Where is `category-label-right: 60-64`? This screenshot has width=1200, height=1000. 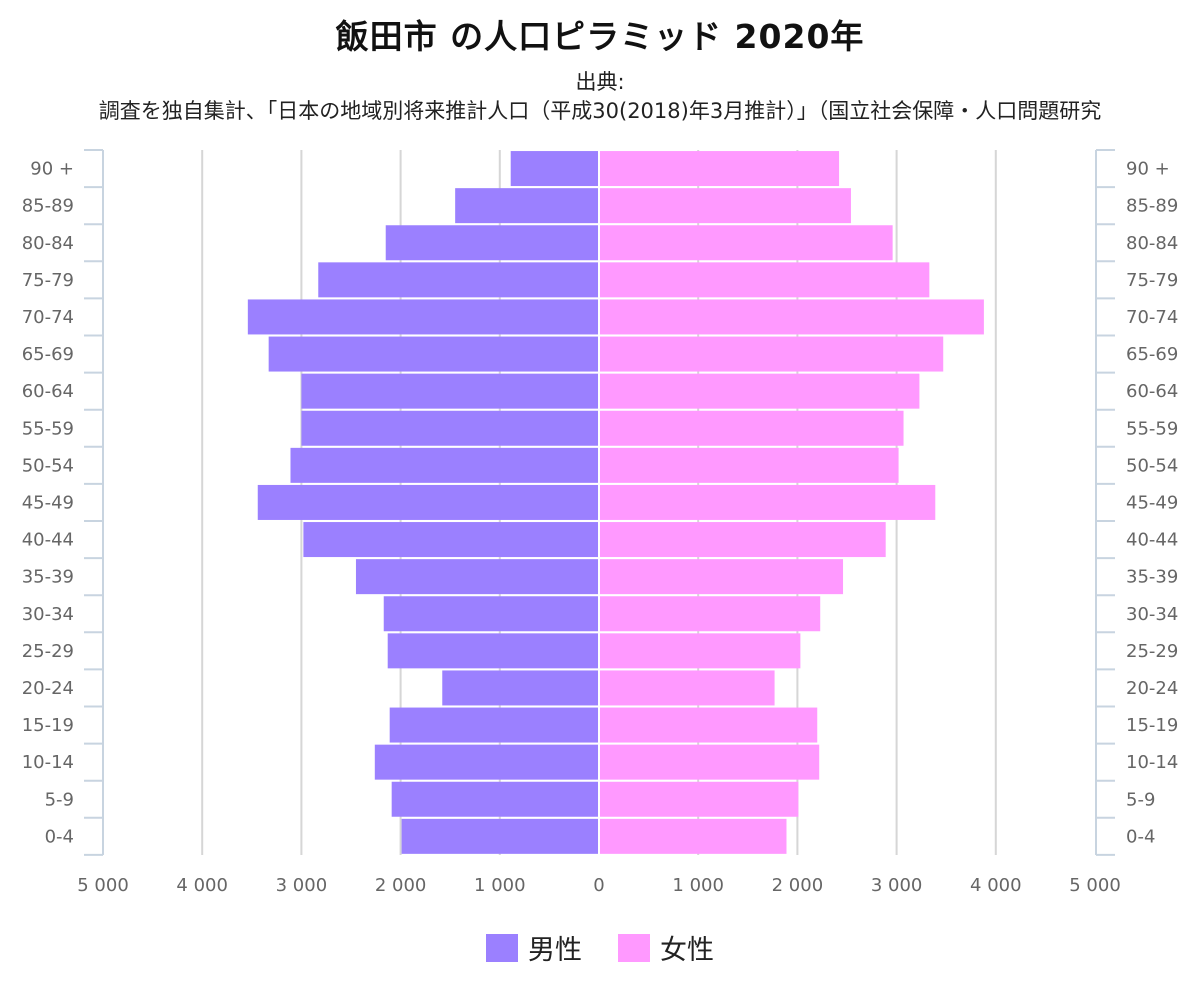
category-label-right: 60-64 is located at coordinates (1152, 391).